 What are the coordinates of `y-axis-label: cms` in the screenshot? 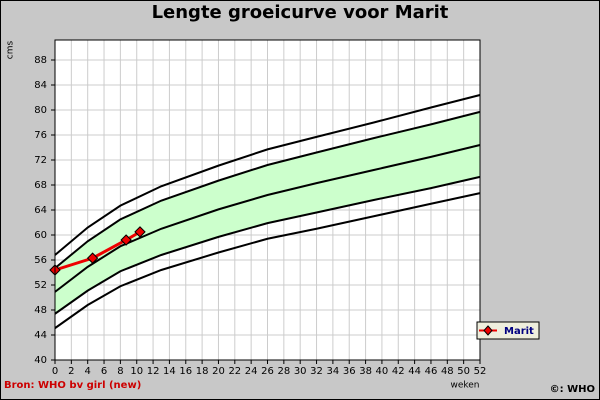 It's located at (11, 49).